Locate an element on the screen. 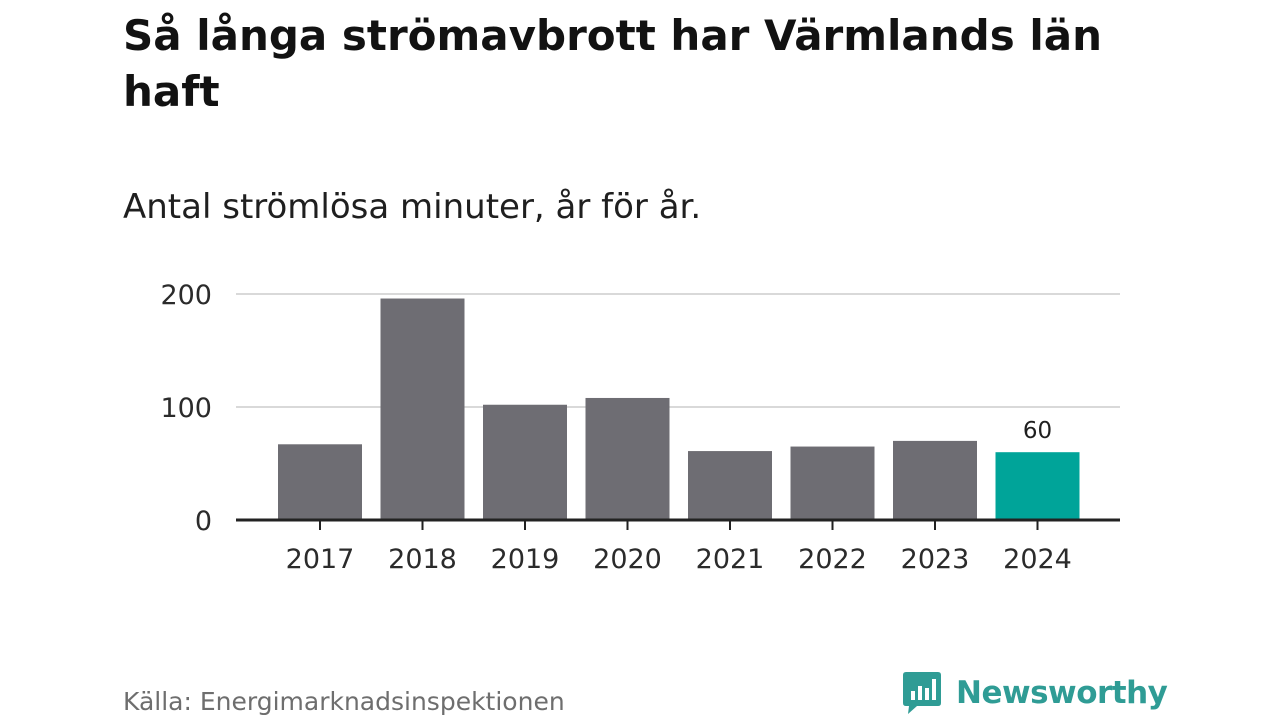 Image resolution: width=1280 pixels, height=720 pixels. bar-chart-speech-bubble-icon is located at coordinates (922, 693).